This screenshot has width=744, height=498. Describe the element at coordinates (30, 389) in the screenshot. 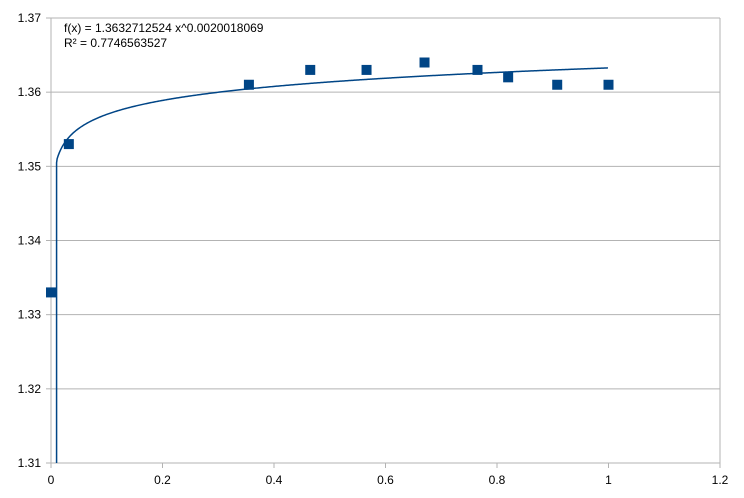

I see `y-tick-label: 1.32` at that location.